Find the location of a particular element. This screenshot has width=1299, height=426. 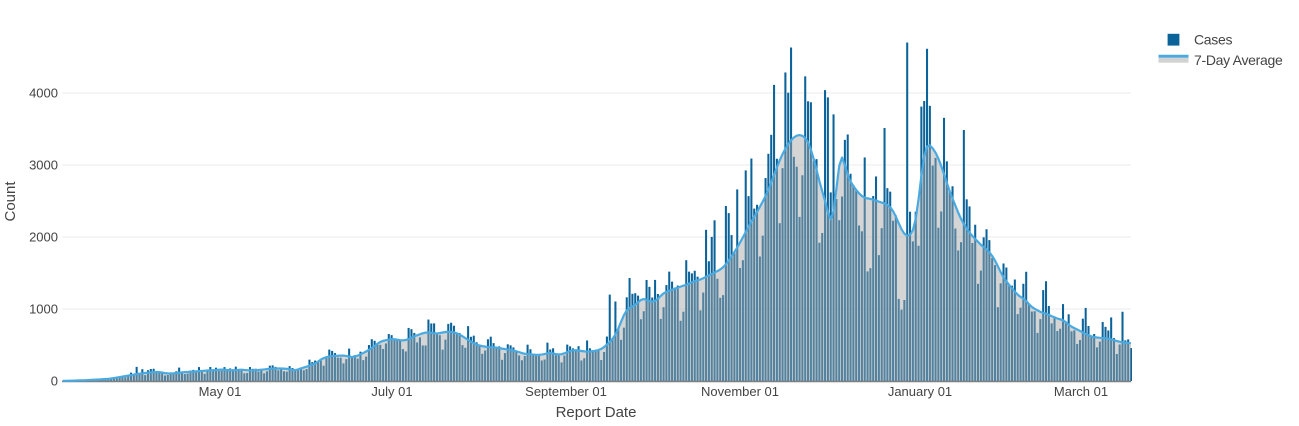

svg-text: 7-Day Average is located at coordinates (1238, 60).